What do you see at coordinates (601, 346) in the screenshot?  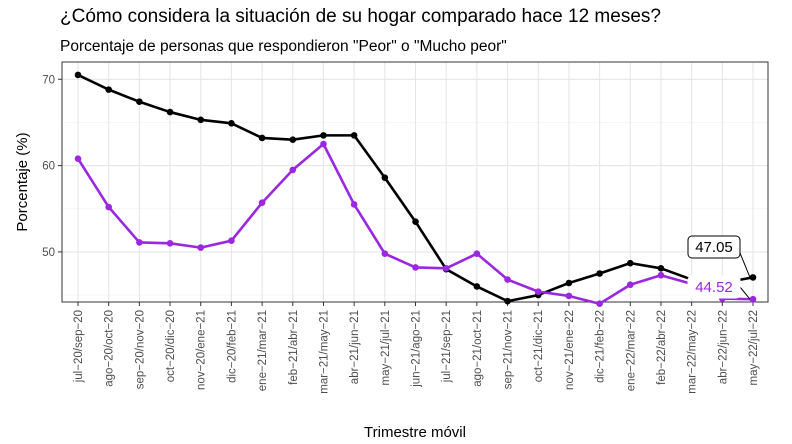 I see `x-tick-label: dic−21/feb−22` at bounding box center [601, 346].